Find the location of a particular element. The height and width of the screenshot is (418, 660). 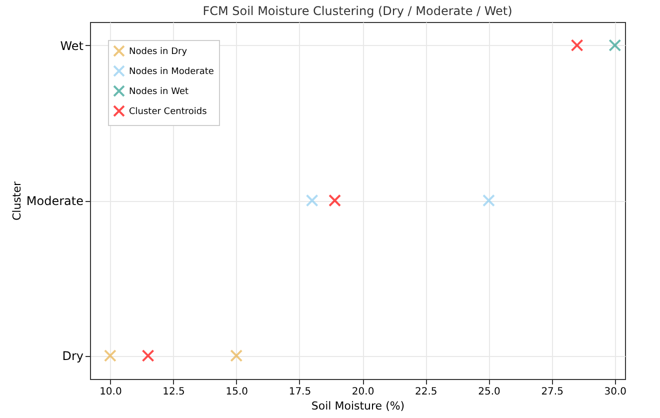

x-axis-title: Soil Moisture (%) is located at coordinates (358, 406).